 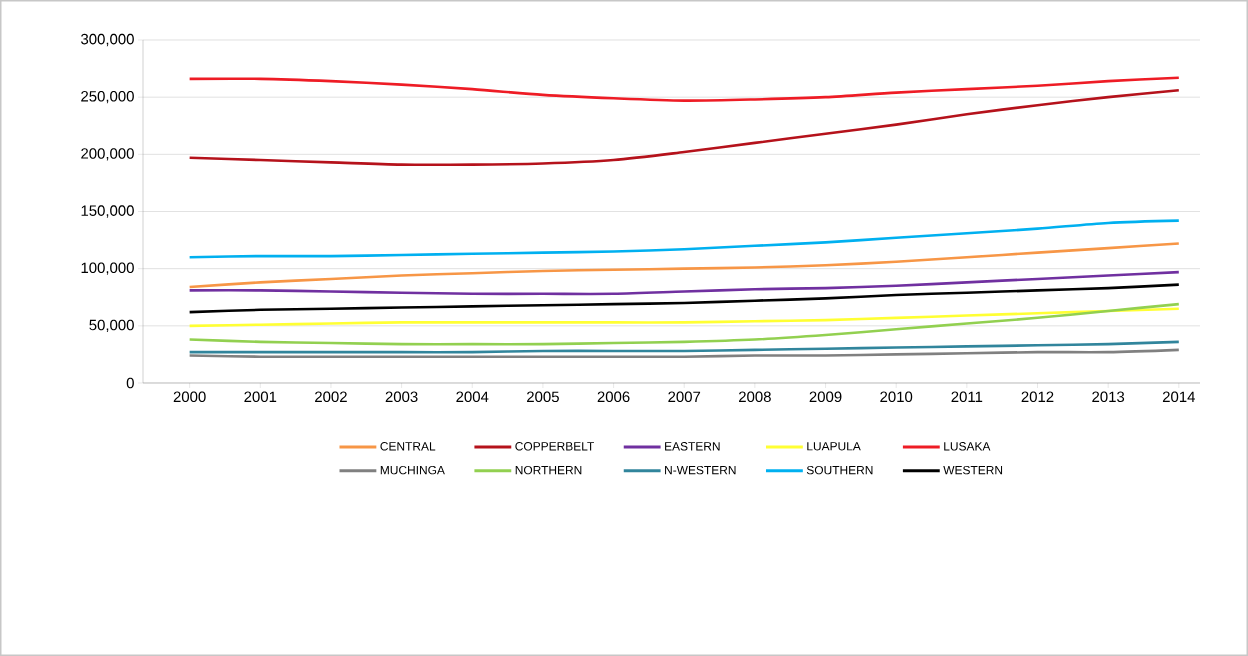 I want to click on legend-label: LUAPULA, so click(x=834, y=446).